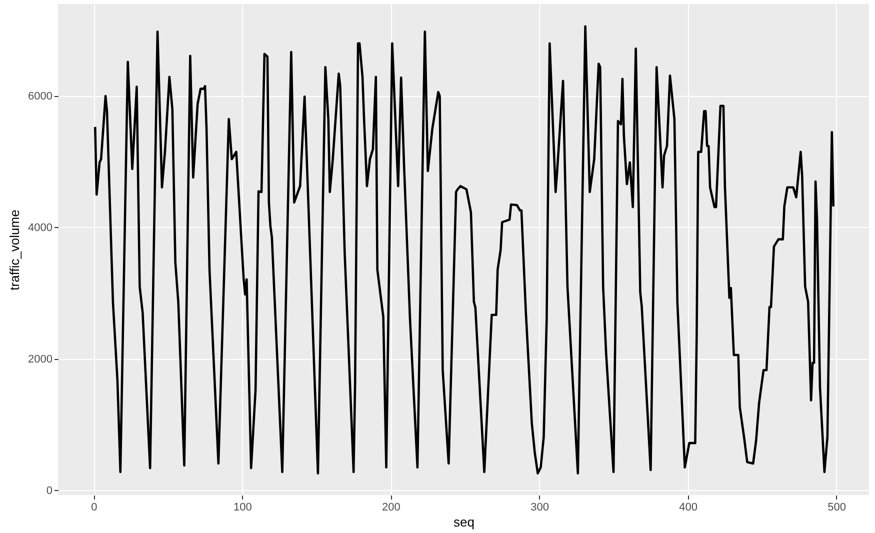 This screenshot has width=875, height=533. I want to click on x-axis-title: seq, so click(464, 522).